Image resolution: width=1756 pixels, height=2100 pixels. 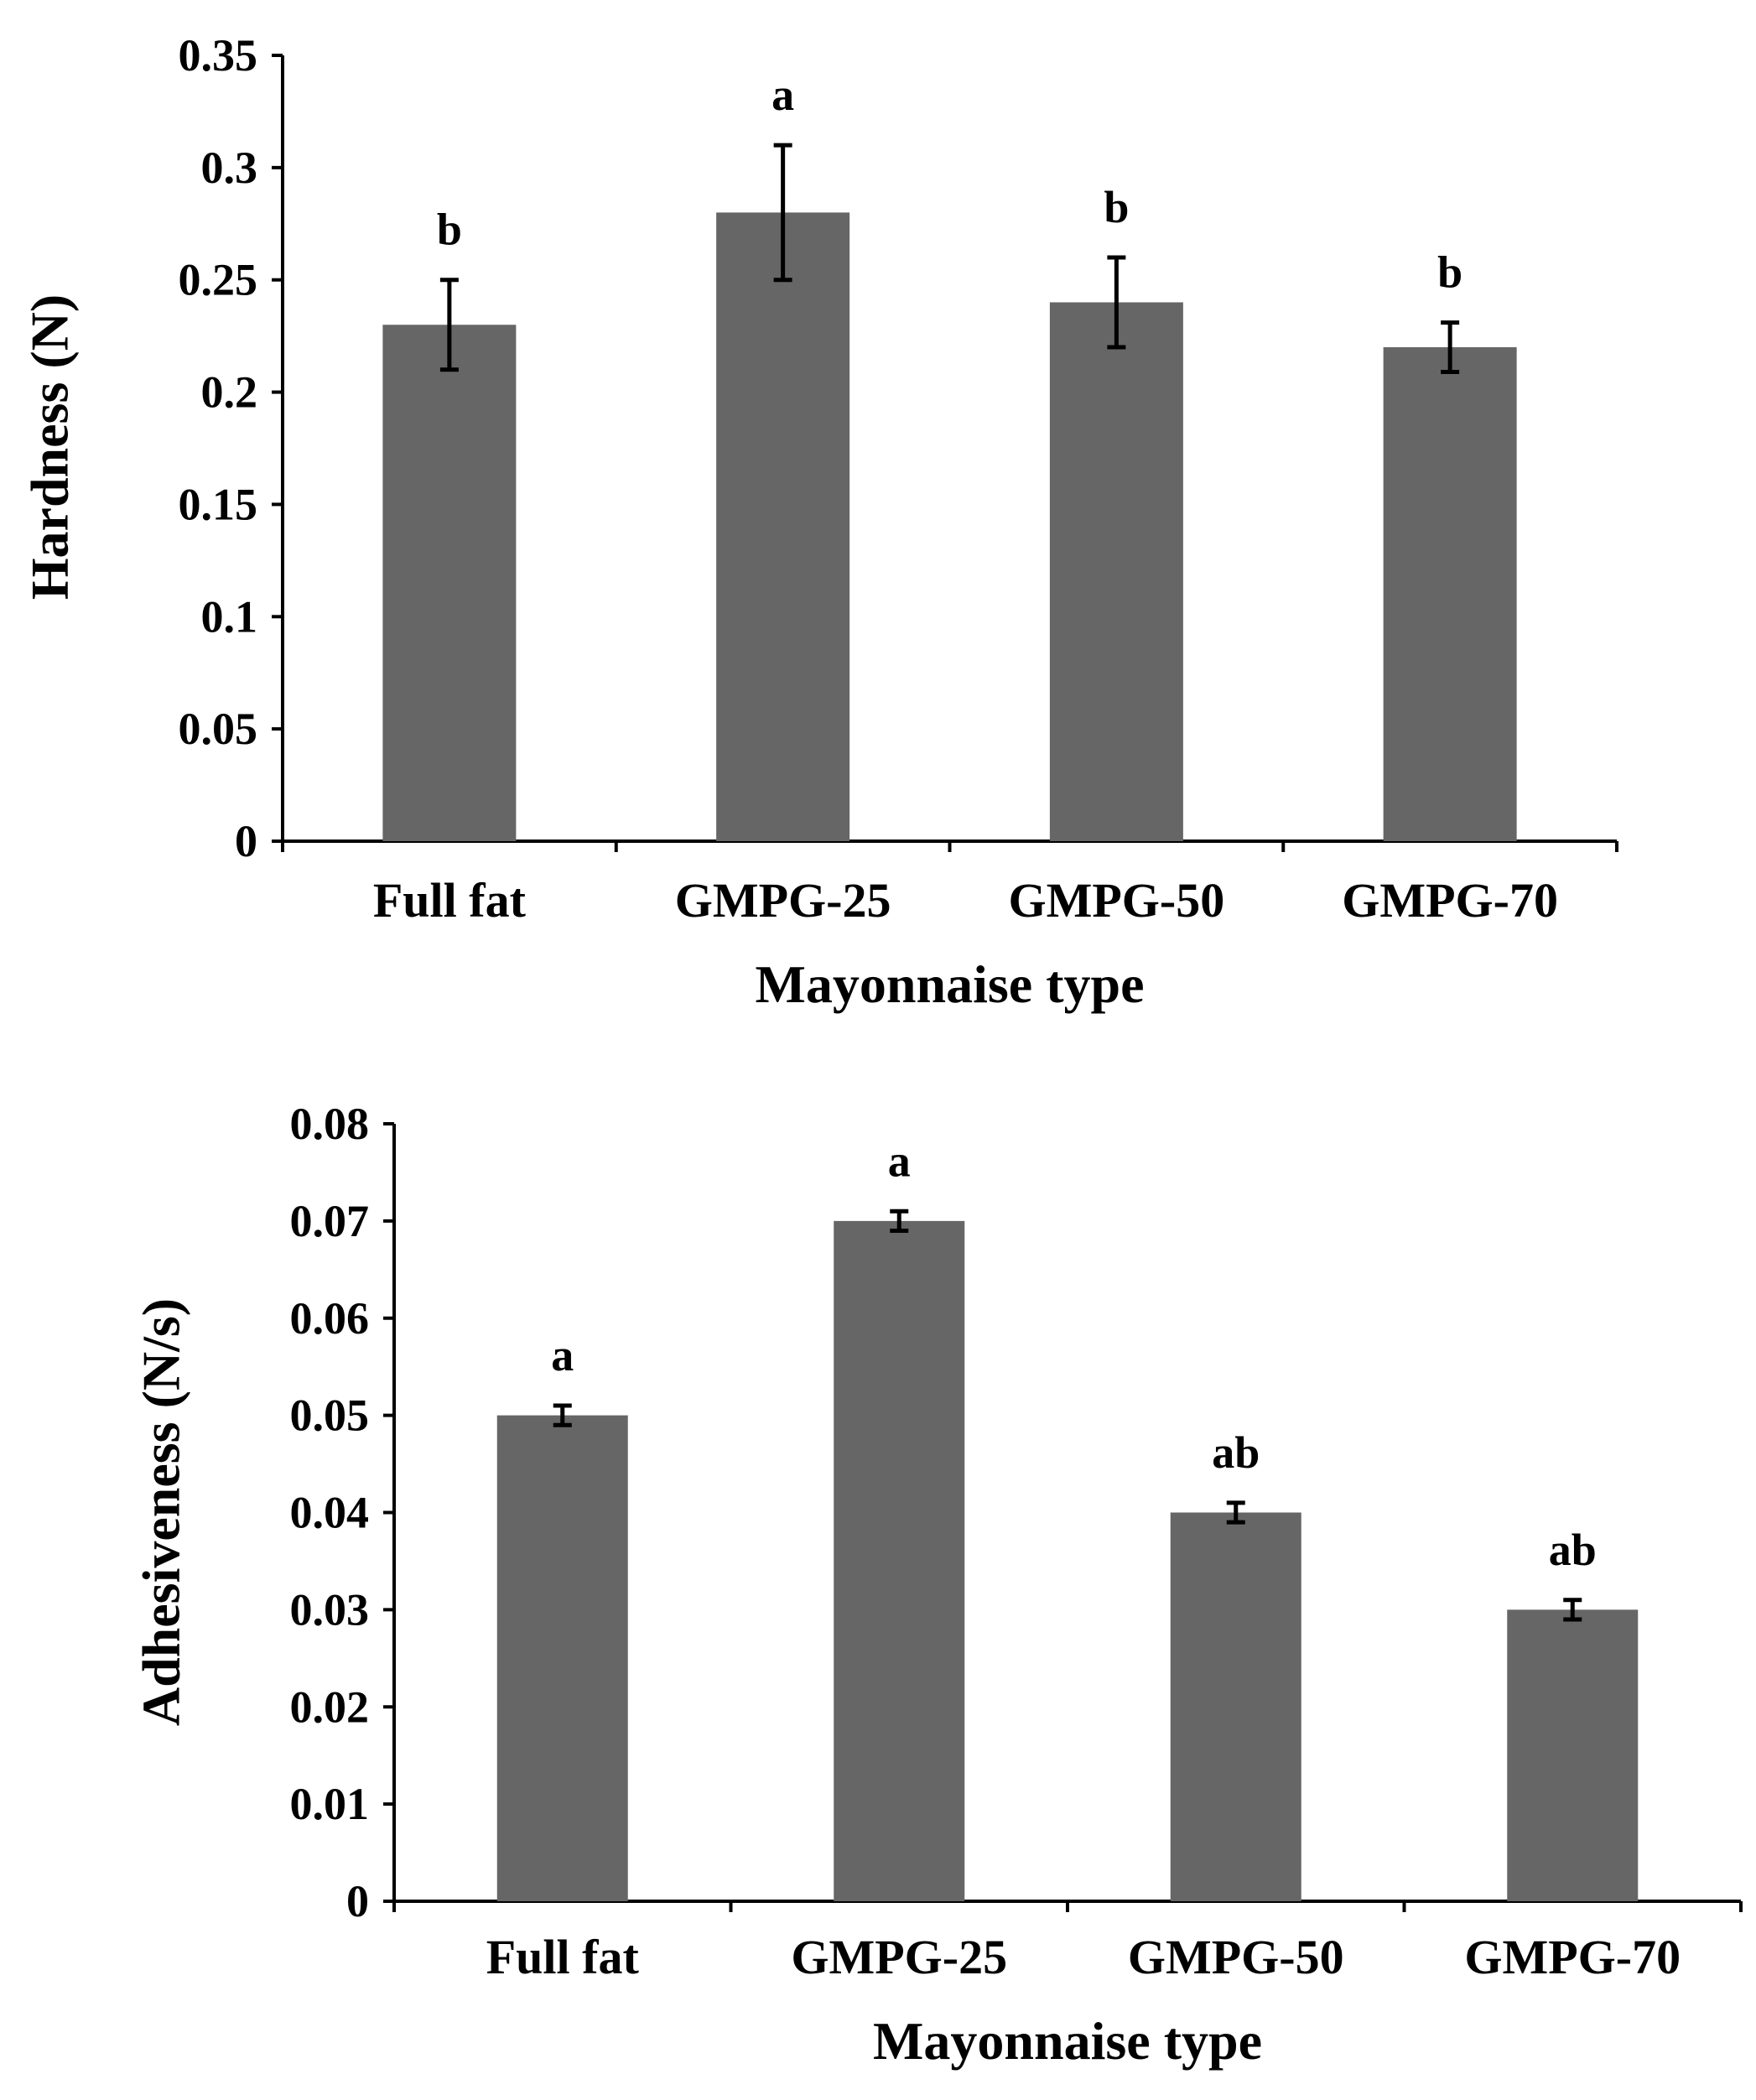 I want to click on y-tick-label: 0.2, so click(x=229, y=392).